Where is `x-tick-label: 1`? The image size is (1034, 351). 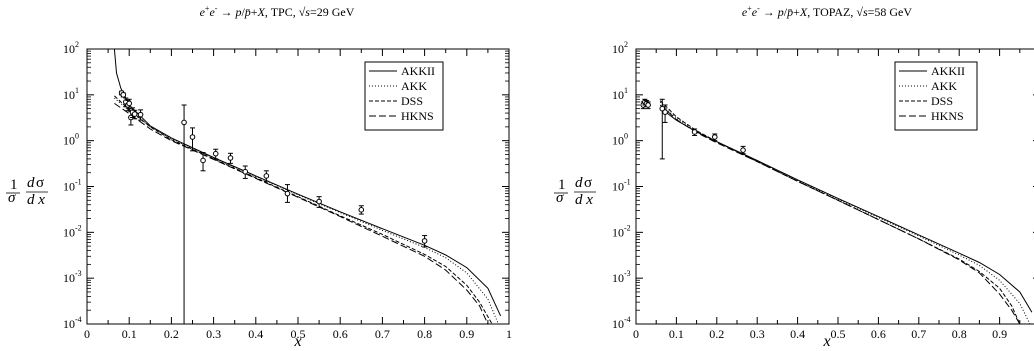 x-tick-label: 1 is located at coordinates (509, 334).